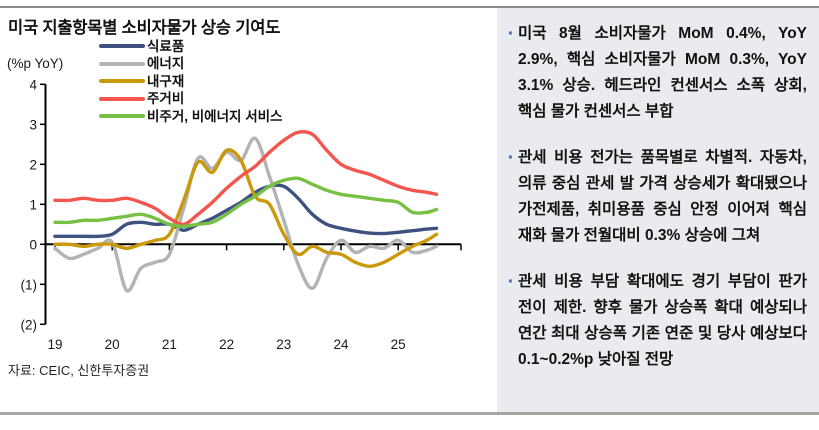 This screenshot has width=819, height=430. Describe the element at coordinates (166, 81) in the screenshot. I see `legend-label-durables: 내구재` at that location.